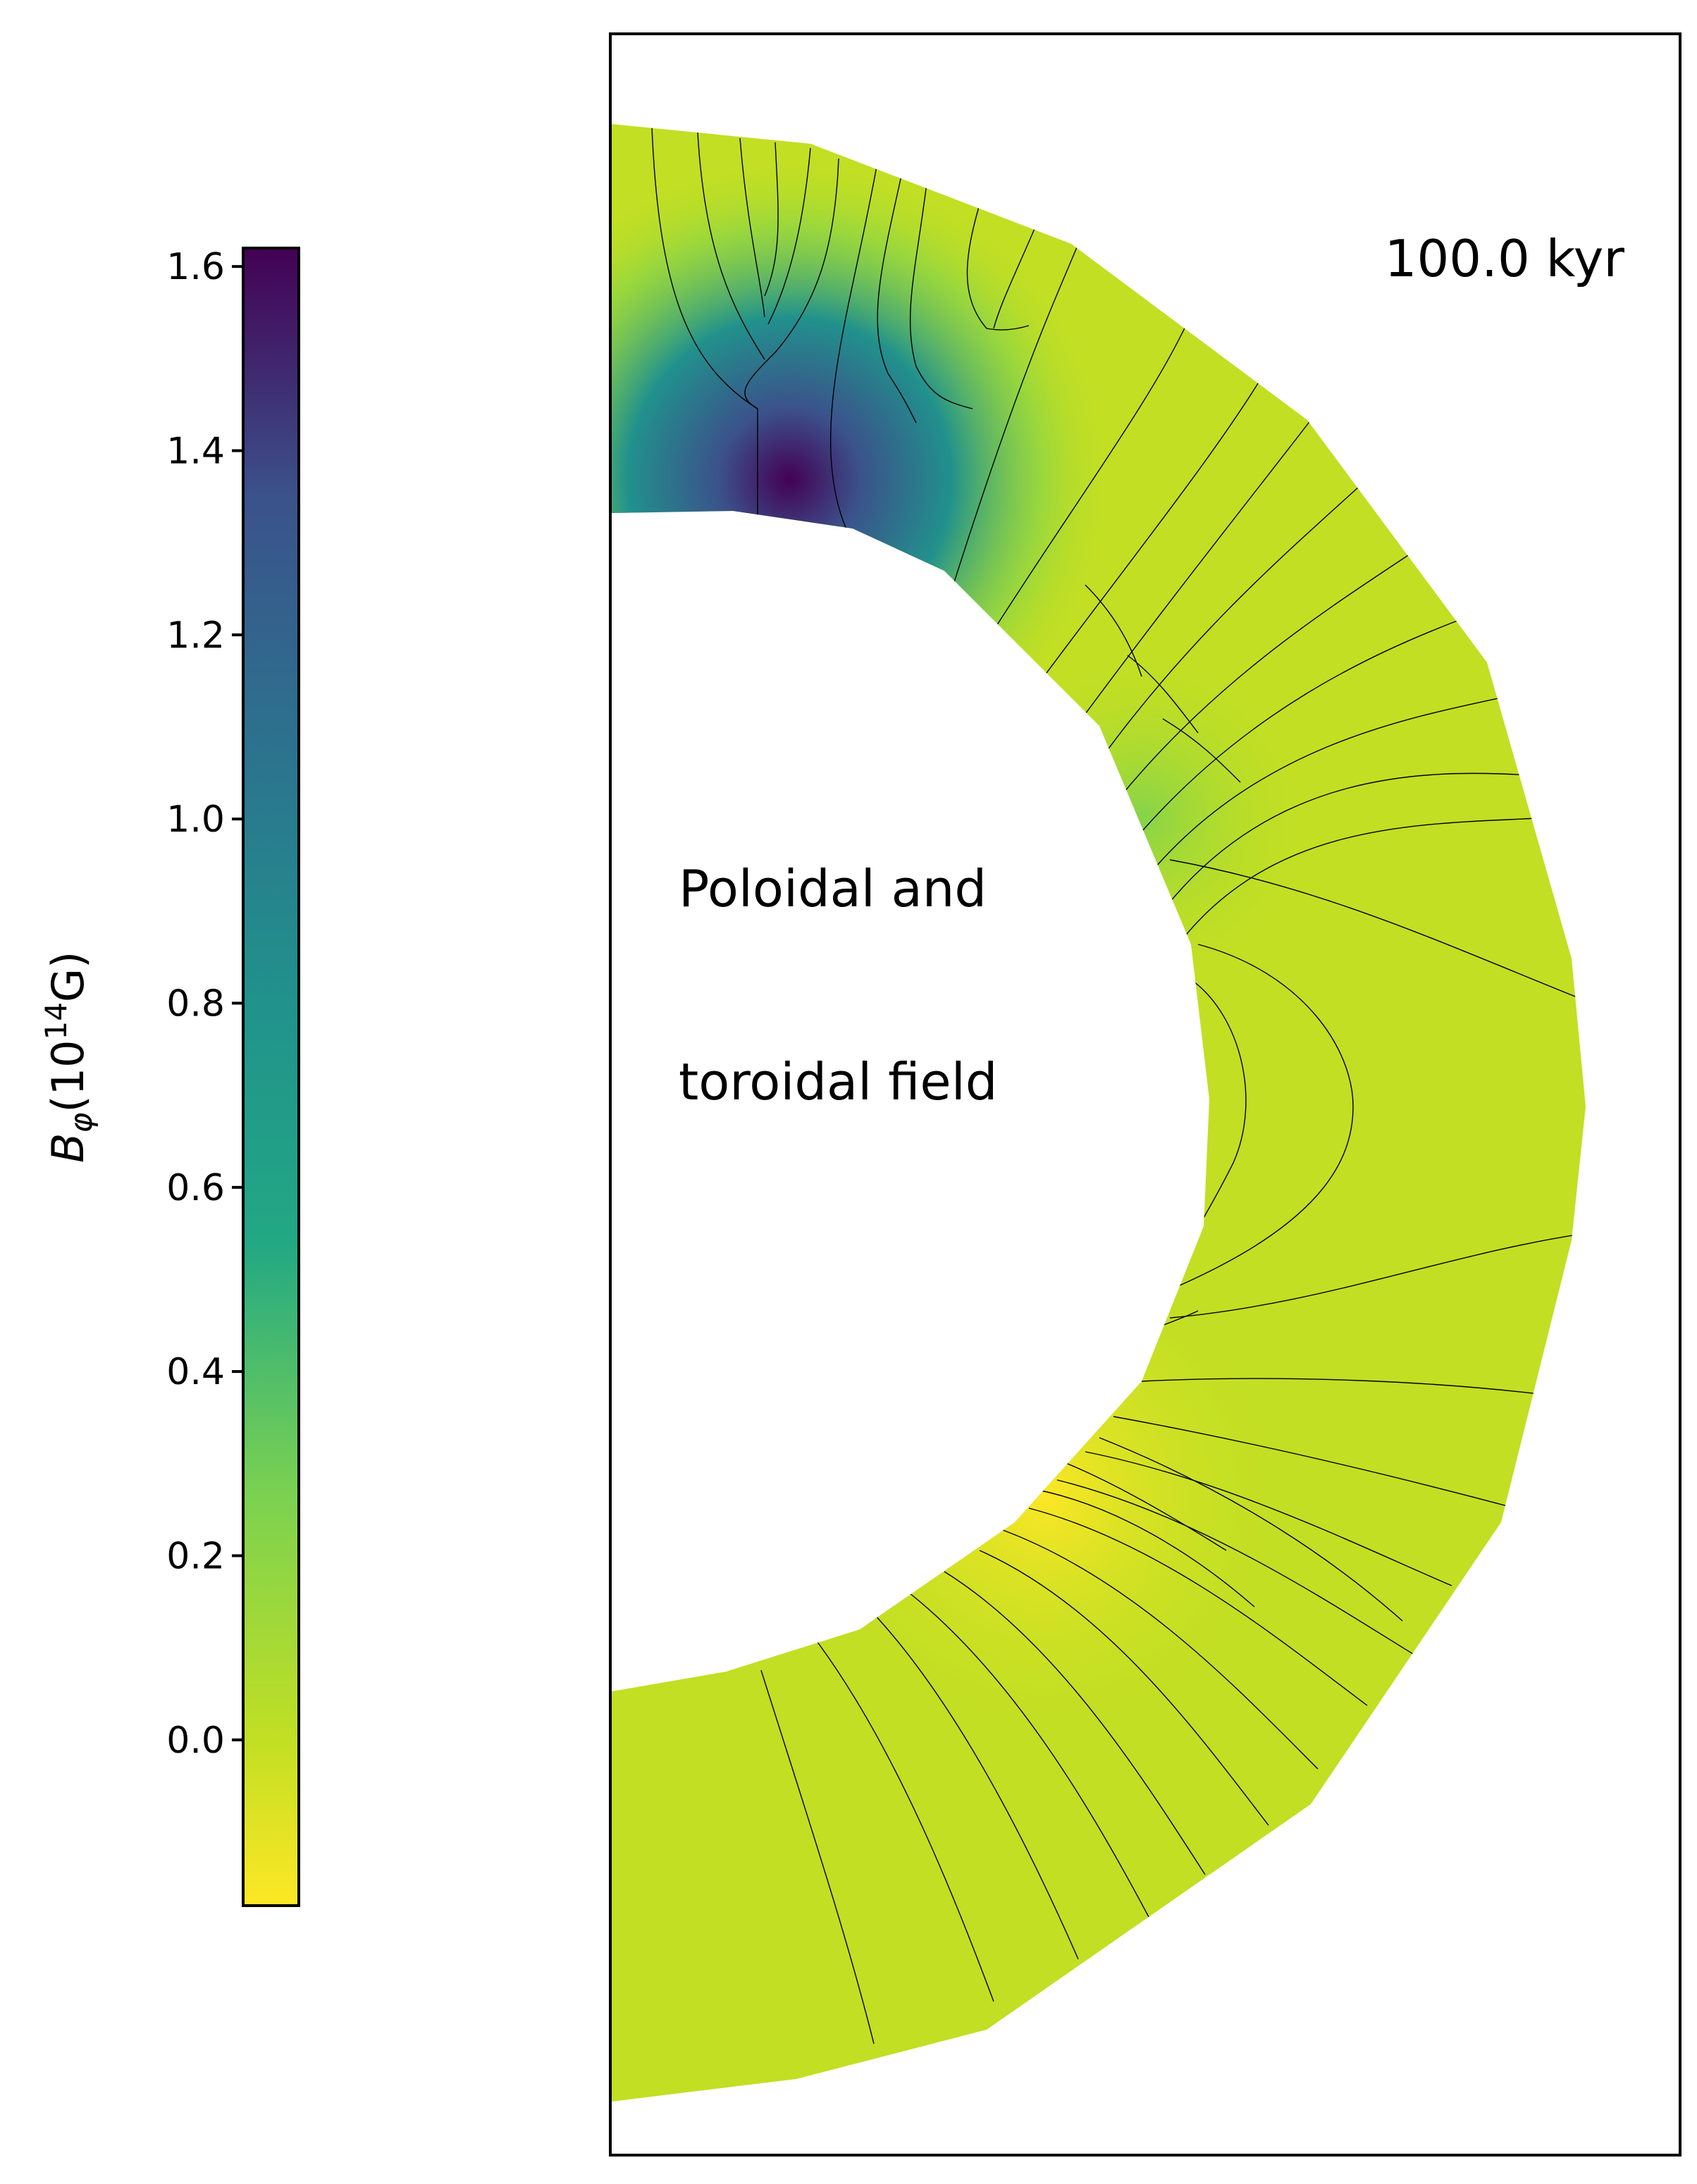  I want to click on colorbar-label-exponent: 14, so click(56, 1020).